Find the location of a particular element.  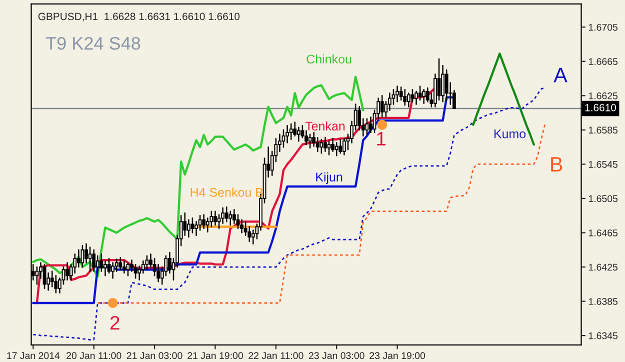

series-label: Tenkan is located at coordinates (325, 126).